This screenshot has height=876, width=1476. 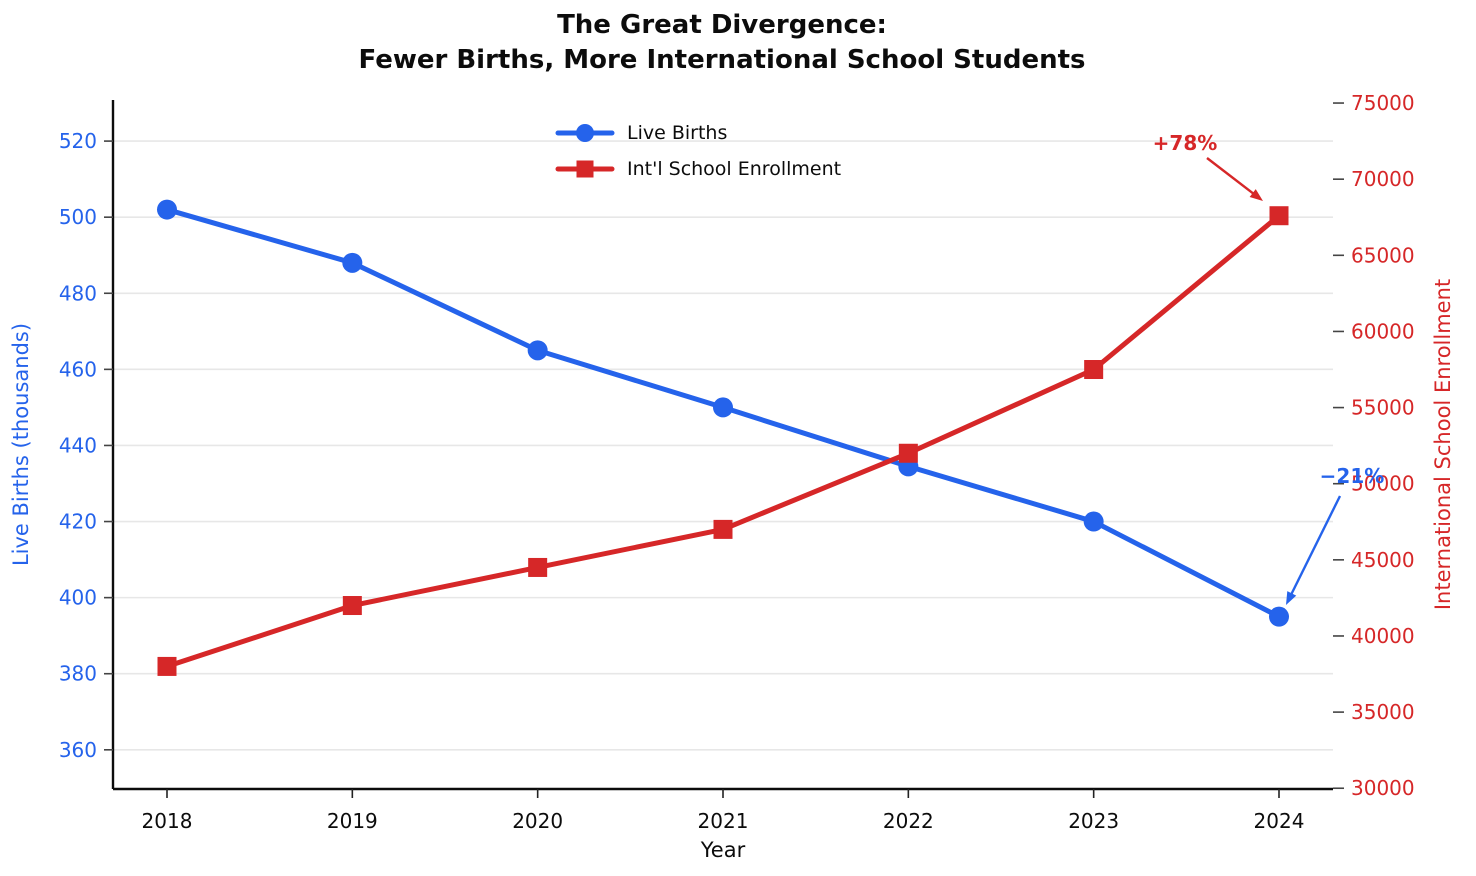 I want to click on right-tick-label: 30000, so click(x=1383, y=788).